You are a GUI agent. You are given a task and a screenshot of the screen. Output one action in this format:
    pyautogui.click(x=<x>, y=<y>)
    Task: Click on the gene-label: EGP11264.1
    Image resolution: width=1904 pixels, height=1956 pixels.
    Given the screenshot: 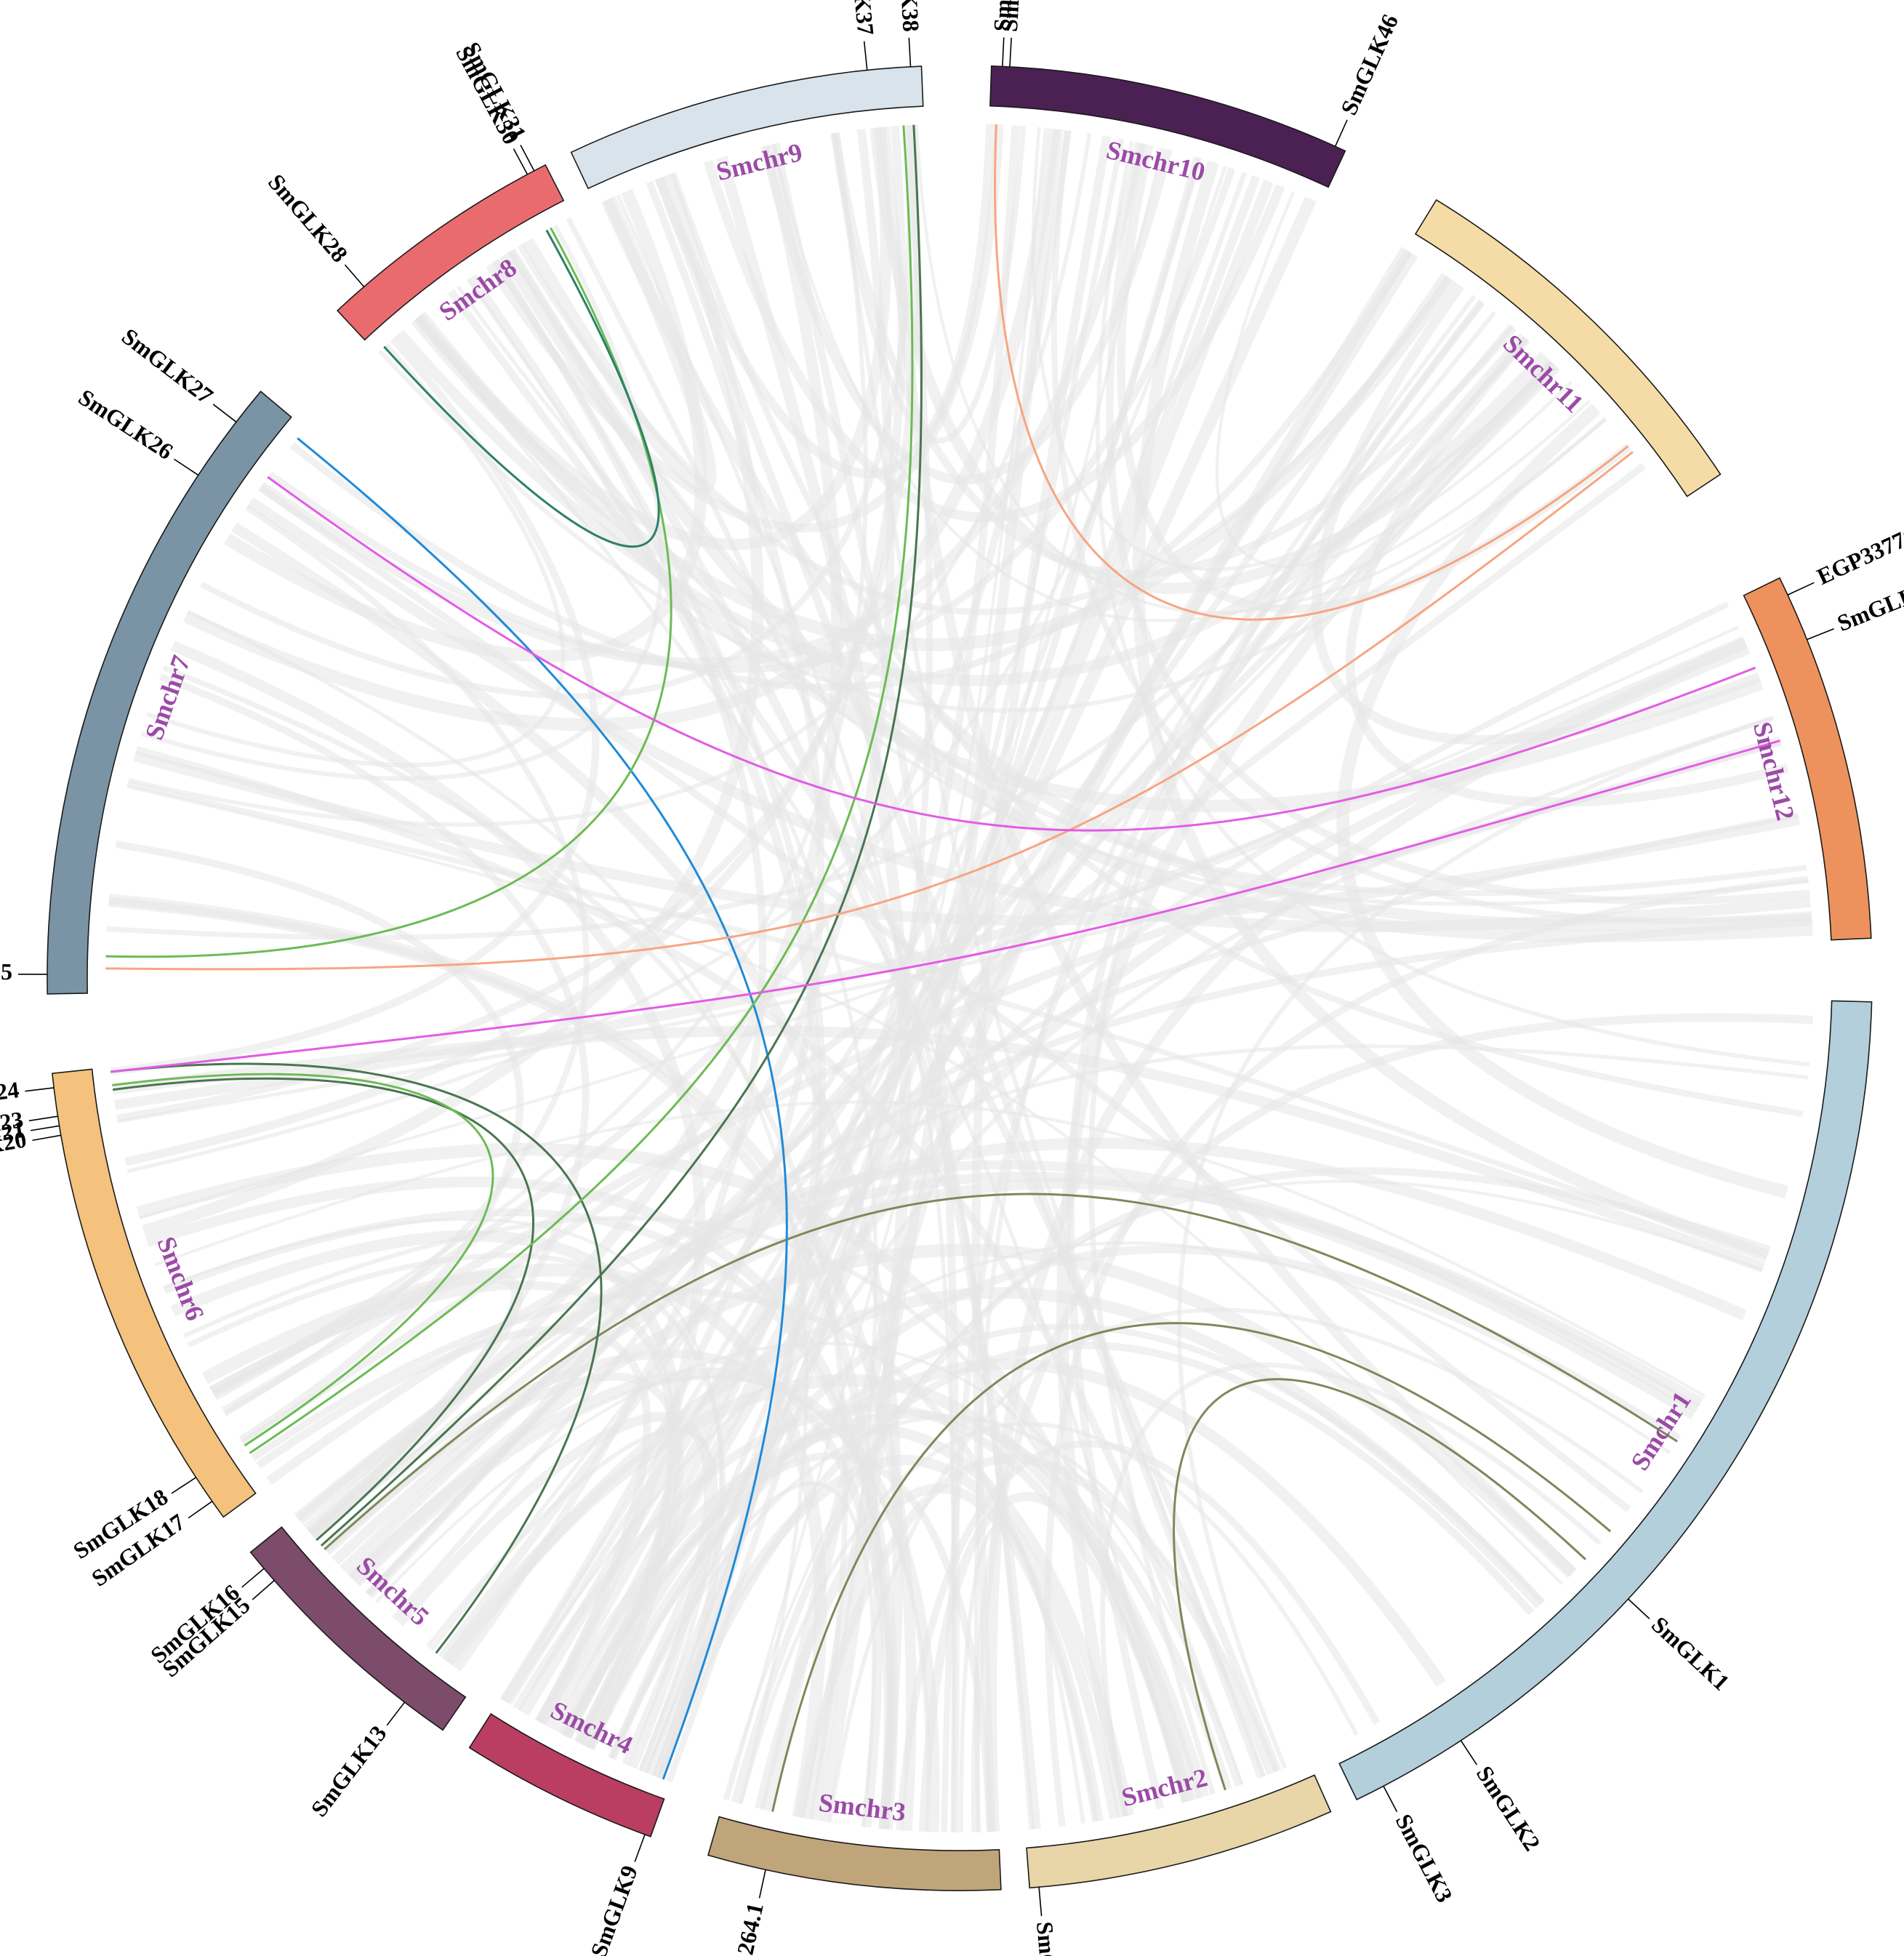 What is the action you would take?
    pyautogui.click(x=742, y=1928)
    